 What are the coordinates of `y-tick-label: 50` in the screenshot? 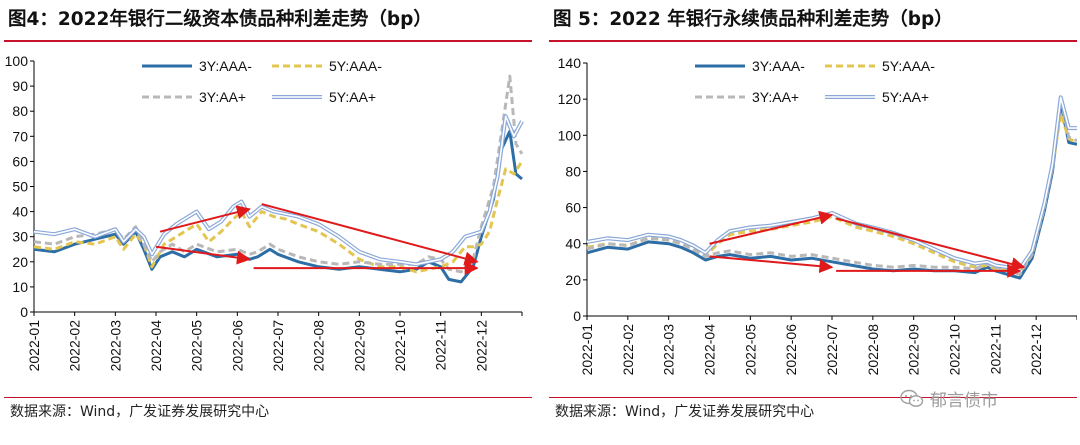 It's located at (20, 187).